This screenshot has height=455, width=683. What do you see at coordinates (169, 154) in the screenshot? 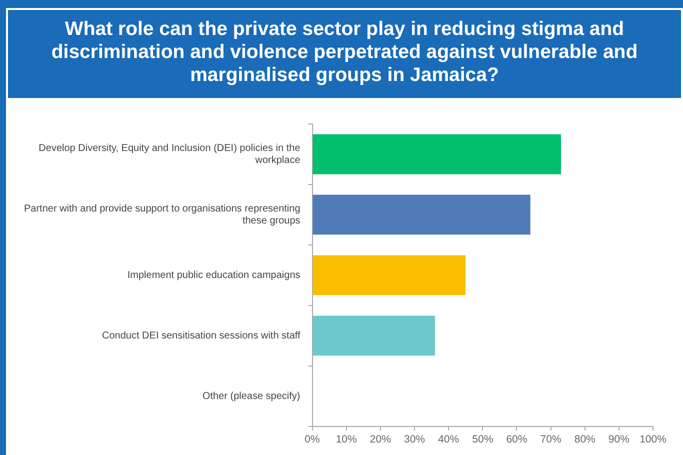
I see `y-tick-label: Develop Diversity, Equity and Inclusion (DEI) policies in the workplace` at bounding box center [169, 154].